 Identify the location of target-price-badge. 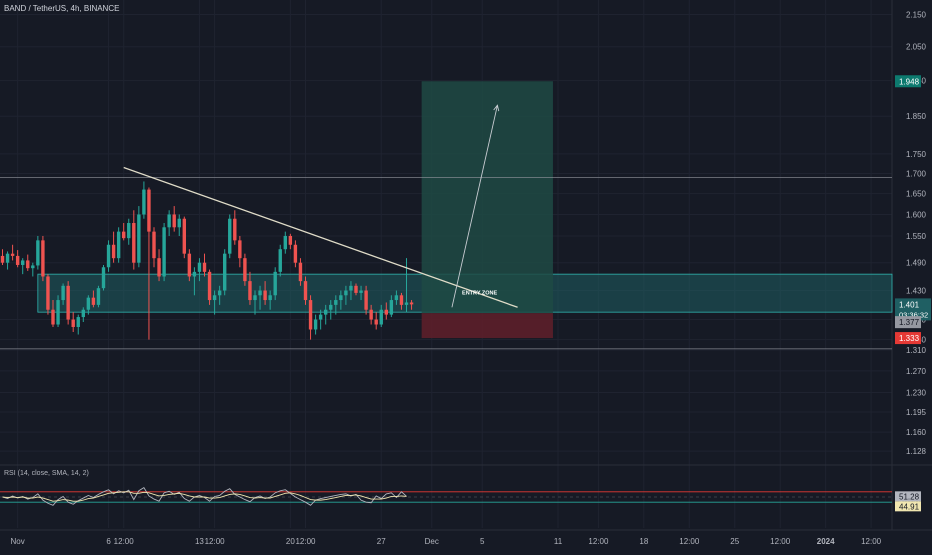
(908, 81).